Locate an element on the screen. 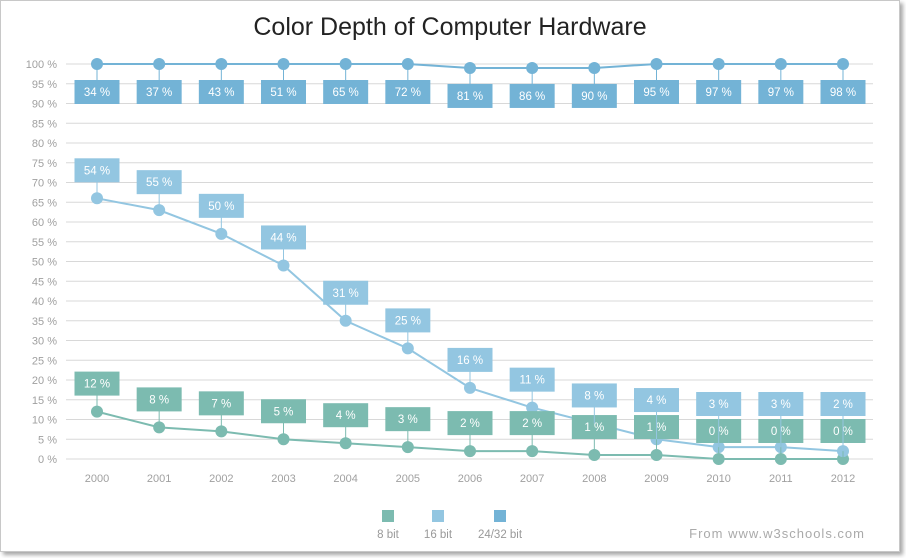 This screenshot has width=906, height=558. data-label: 11 % is located at coordinates (531, 381).